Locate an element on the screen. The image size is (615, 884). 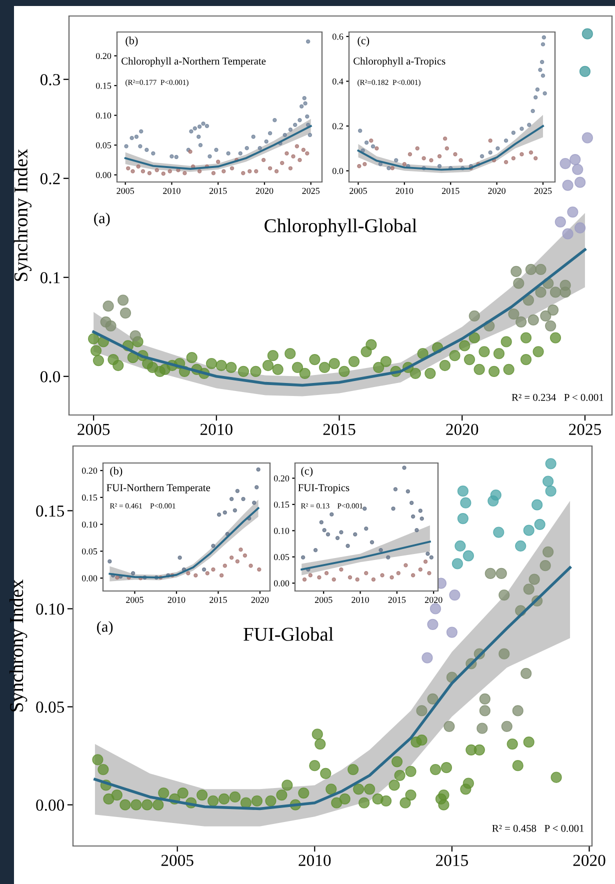
y-tick-label: 0.3 is located at coordinates (50, 80).